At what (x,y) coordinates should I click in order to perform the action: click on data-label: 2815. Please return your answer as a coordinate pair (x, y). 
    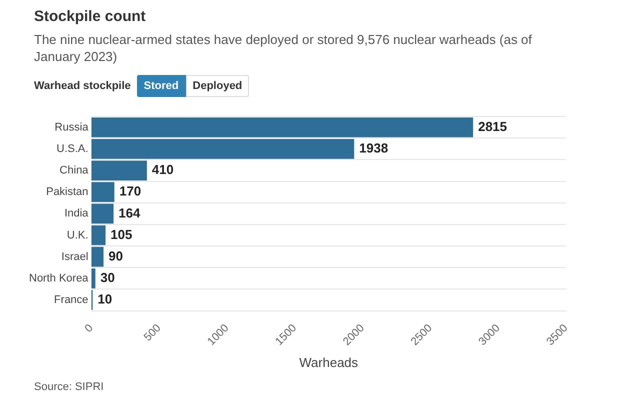
    Looking at the image, I should click on (493, 126).